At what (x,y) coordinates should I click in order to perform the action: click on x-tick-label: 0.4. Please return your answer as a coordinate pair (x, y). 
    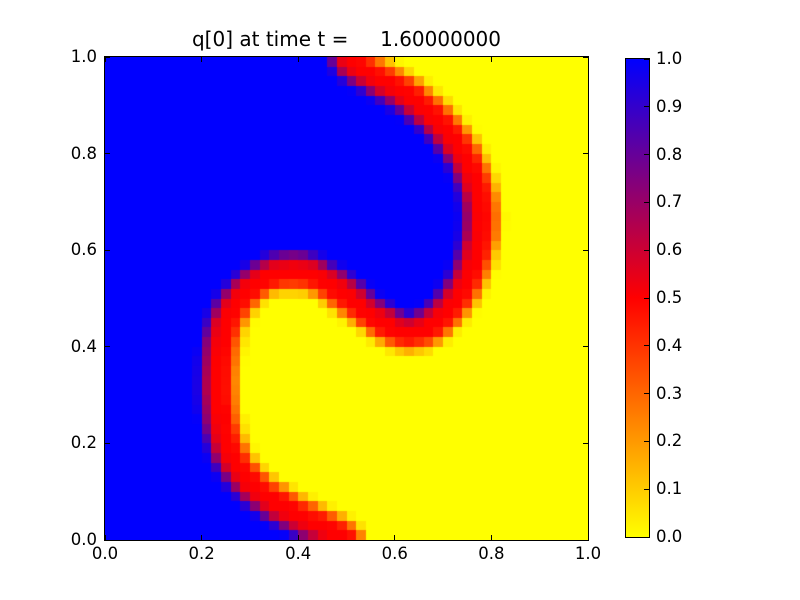
    Looking at the image, I should click on (298, 553).